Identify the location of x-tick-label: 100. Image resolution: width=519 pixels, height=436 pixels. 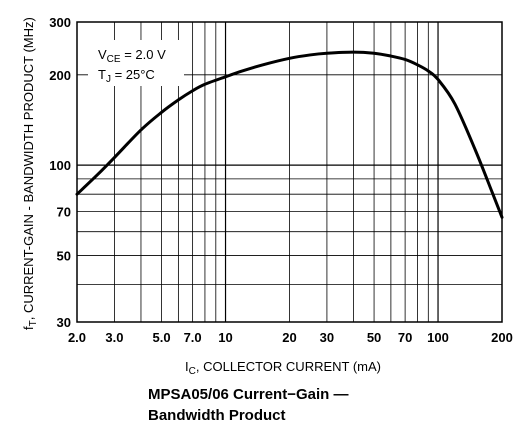
(438, 337).